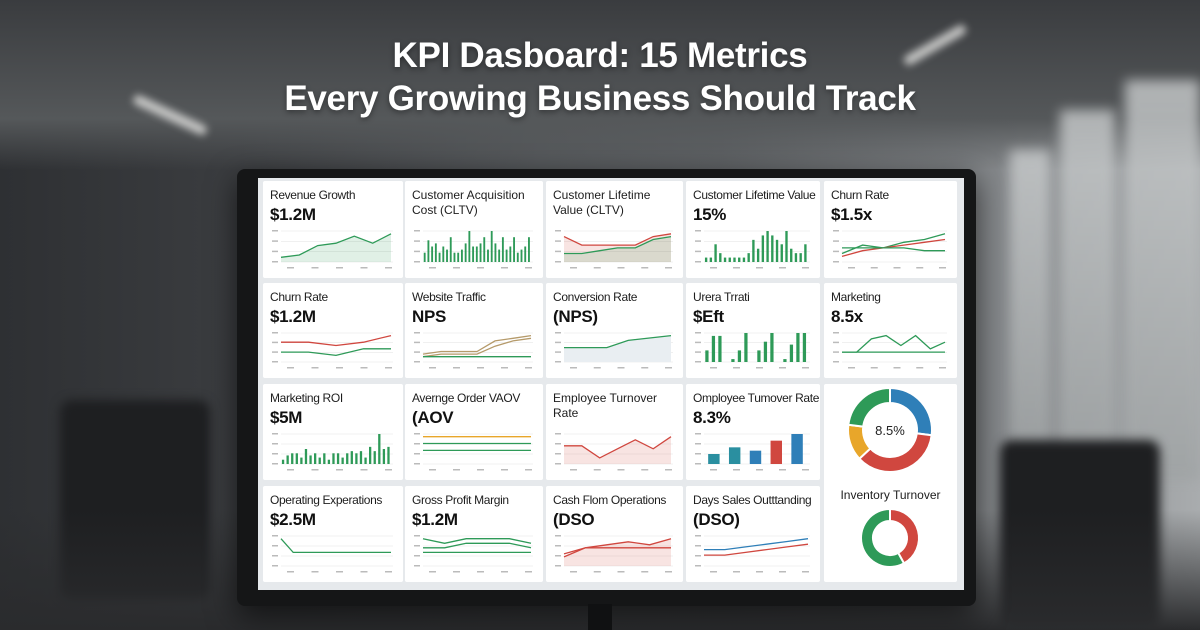 This screenshot has height=630, width=1200. What do you see at coordinates (333, 432) in the screenshot?
I see `kpi-card: Marketing ROI $5M` at bounding box center [333, 432].